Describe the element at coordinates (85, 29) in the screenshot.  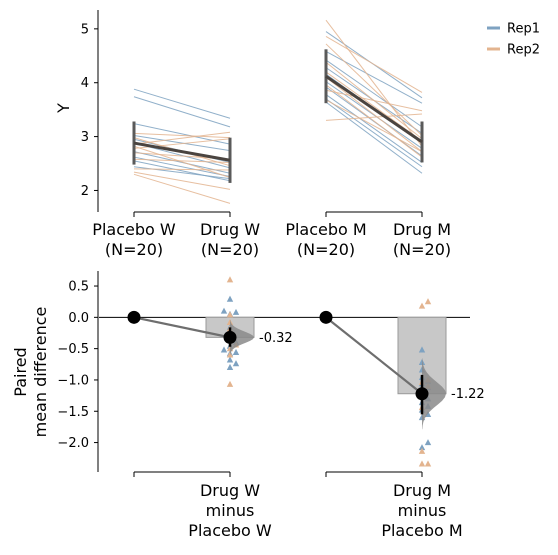
I see `y-tick-label-top: 5` at that location.